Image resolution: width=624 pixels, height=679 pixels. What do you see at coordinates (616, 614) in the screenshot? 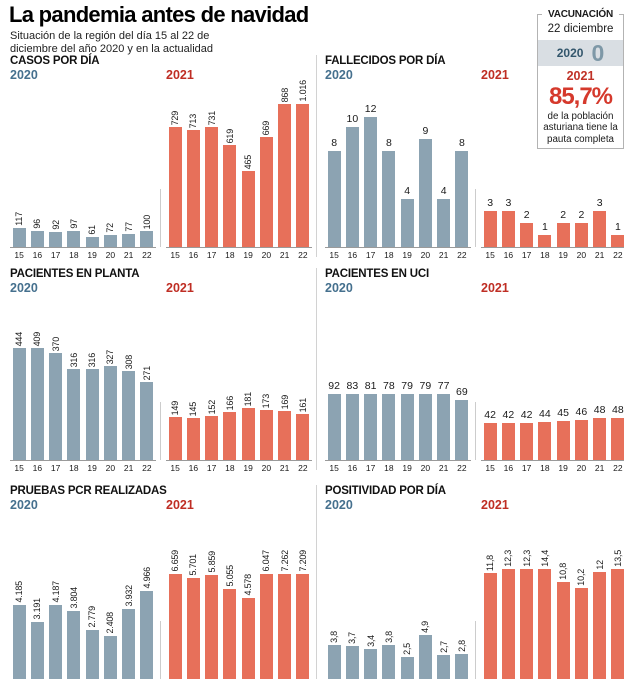
I see `bar-column-2021-22: 13,5` at bounding box center [616, 614].